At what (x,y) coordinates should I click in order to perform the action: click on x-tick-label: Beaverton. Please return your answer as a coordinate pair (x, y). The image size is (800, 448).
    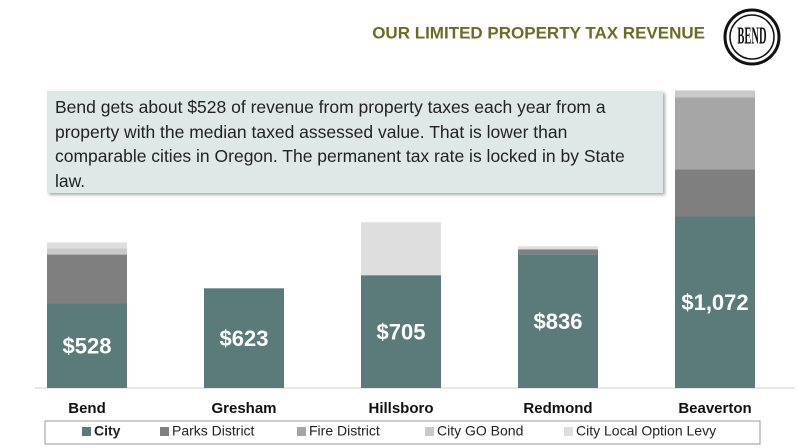
    Looking at the image, I should click on (714, 408).